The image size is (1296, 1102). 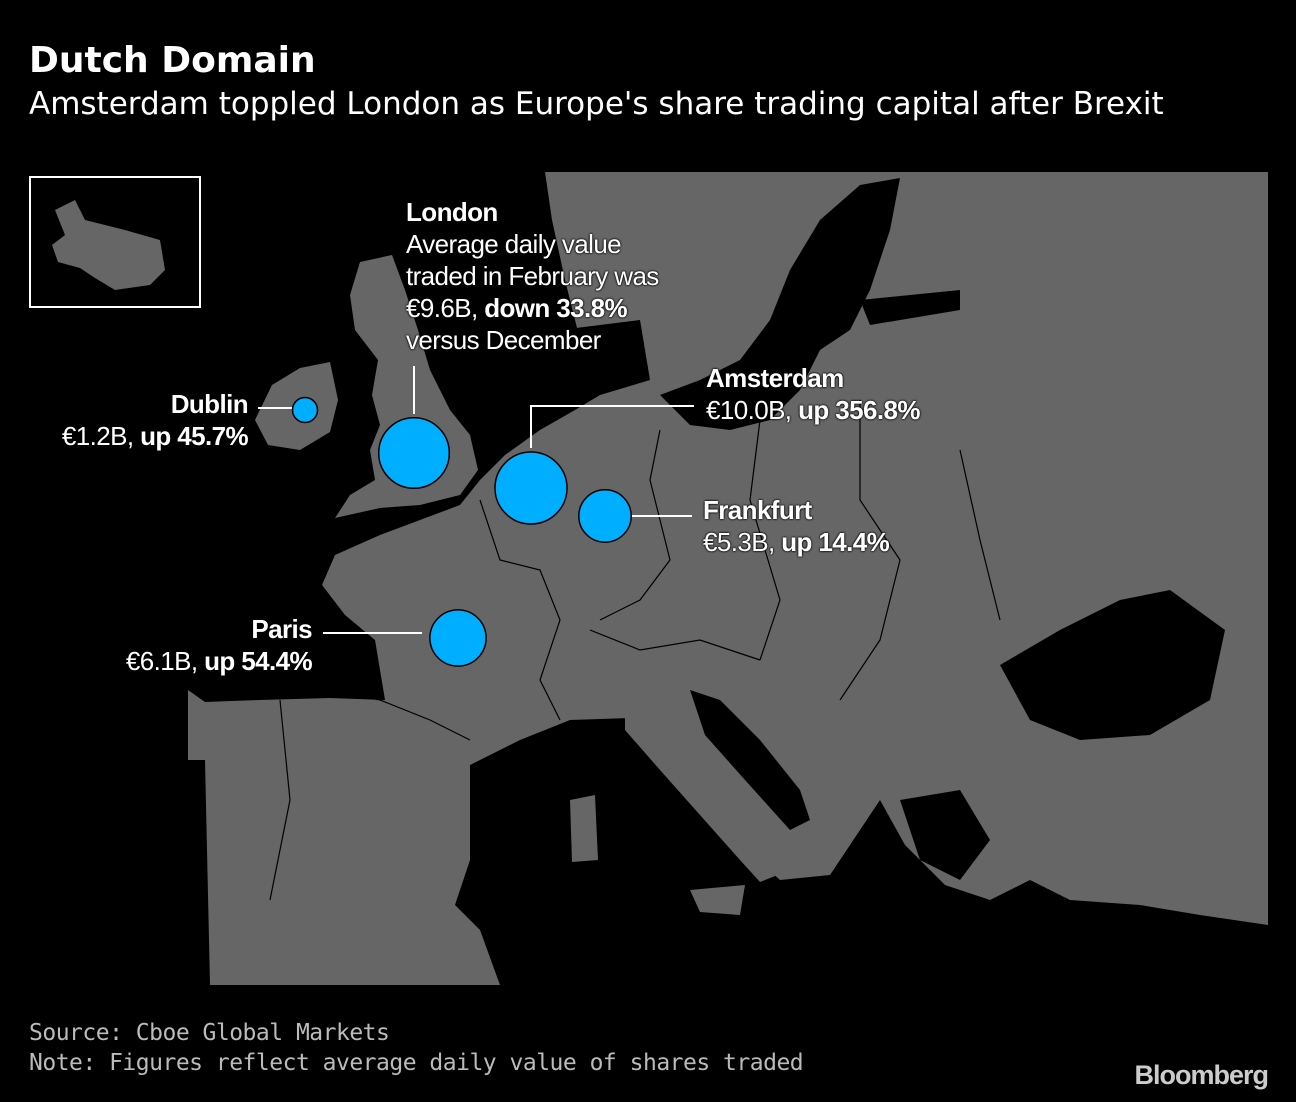 What do you see at coordinates (1112, 665) in the screenshot?
I see `black-sea` at bounding box center [1112, 665].